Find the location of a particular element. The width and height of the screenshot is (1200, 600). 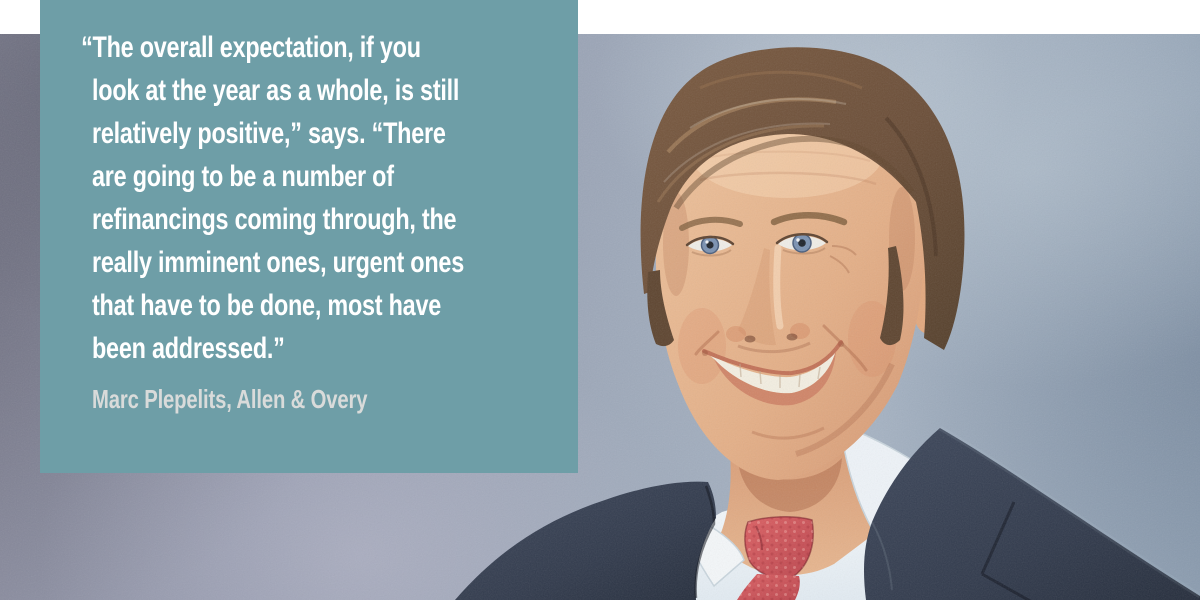

quote-line: relatively positive,” says. “There is located at coordinates (269, 133).